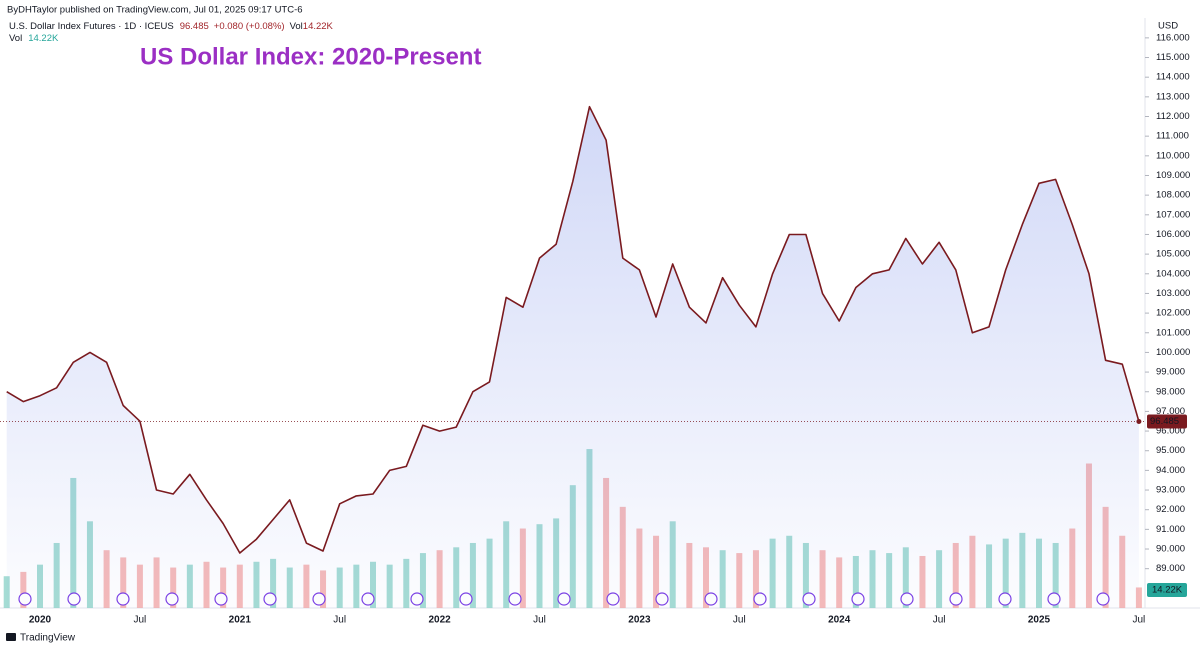 This screenshot has height=648, width=1200. What do you see at coordinates (43, 38) in the screenshot?
I see `vol-value: 14.22K` at bounding box center [43, 38].